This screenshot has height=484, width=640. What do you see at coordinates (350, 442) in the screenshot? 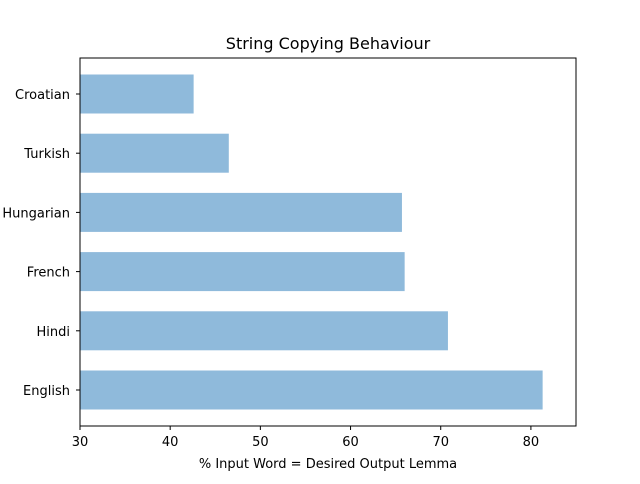
I see `x-tick-label-60: 60` at bounding box center [350, 442].